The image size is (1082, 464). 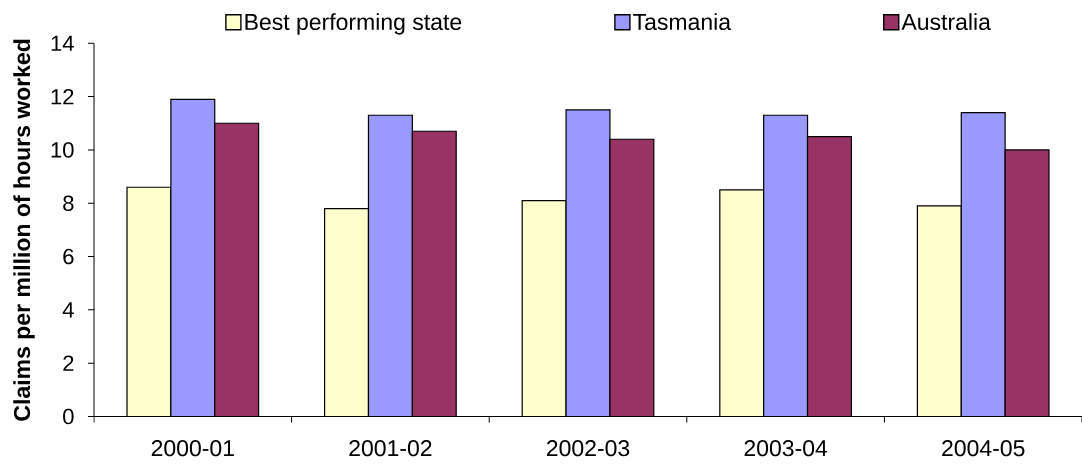 What do you see at coordinates (62, 43) in the screenshot?
I see `y-tick-label: 14` at bounding box center [62, 43].